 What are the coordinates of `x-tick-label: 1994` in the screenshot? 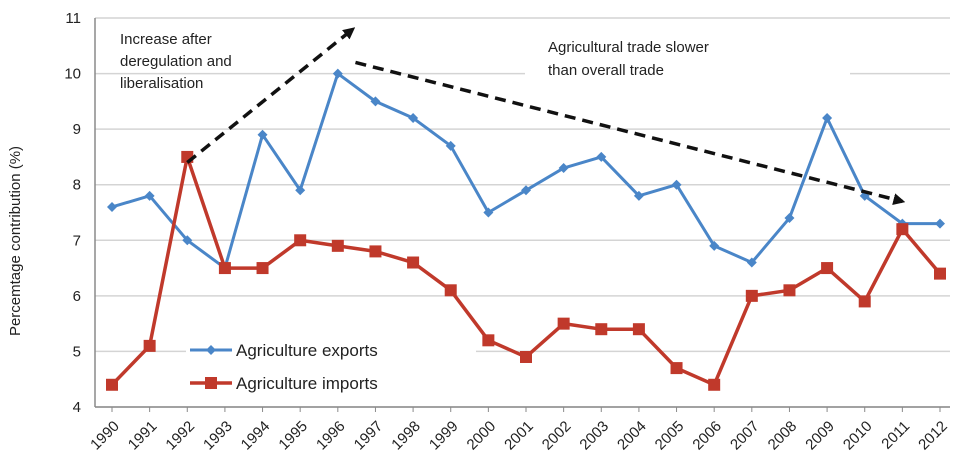 It's located at (256, 436).